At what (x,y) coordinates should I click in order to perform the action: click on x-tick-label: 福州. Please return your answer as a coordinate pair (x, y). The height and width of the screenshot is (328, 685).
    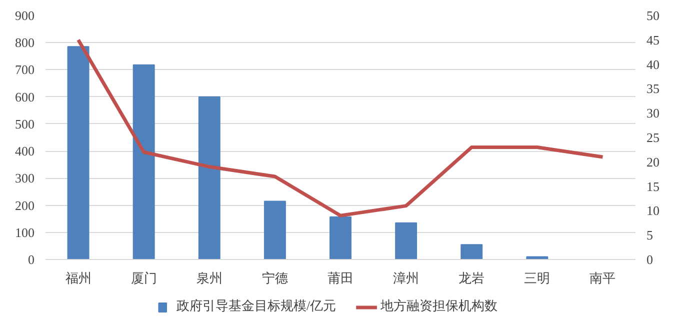
    Looking at the image, I should click on (78, 278).